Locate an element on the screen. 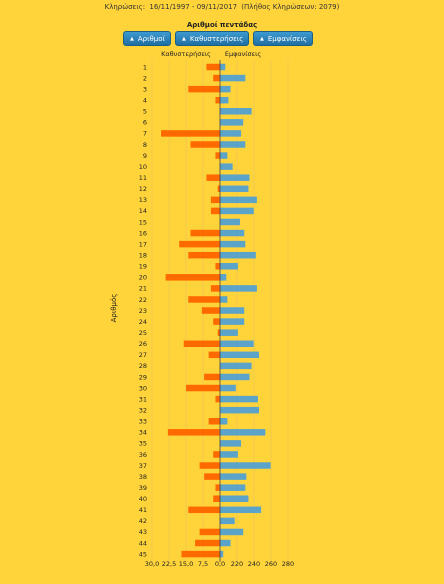  category-label: 20 is located at coordinates (143, 278).